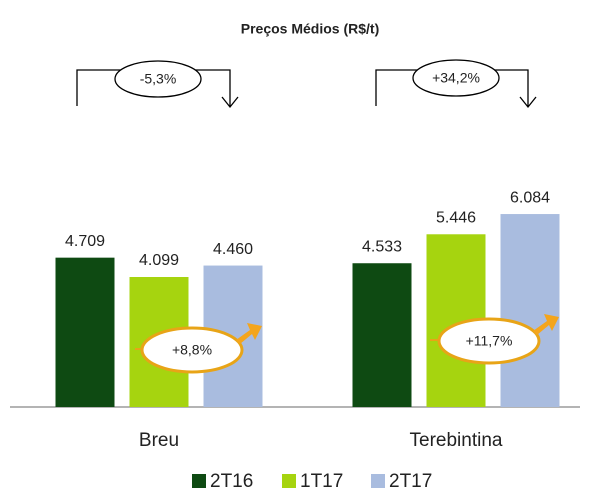 The width and height of the screenshot is (589, 492). I want to click on growth-annotation: +11,7%, so click(494, 339).